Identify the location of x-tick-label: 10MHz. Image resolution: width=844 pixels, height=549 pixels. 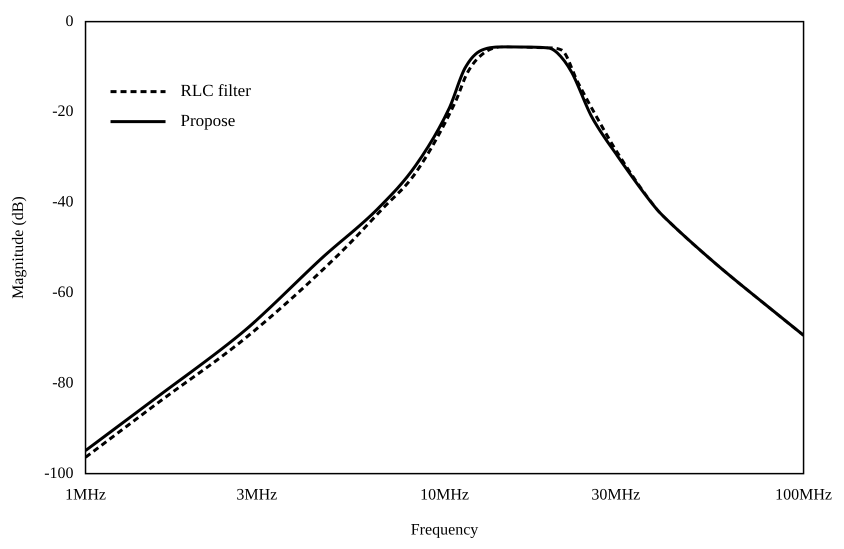
(444, 495).